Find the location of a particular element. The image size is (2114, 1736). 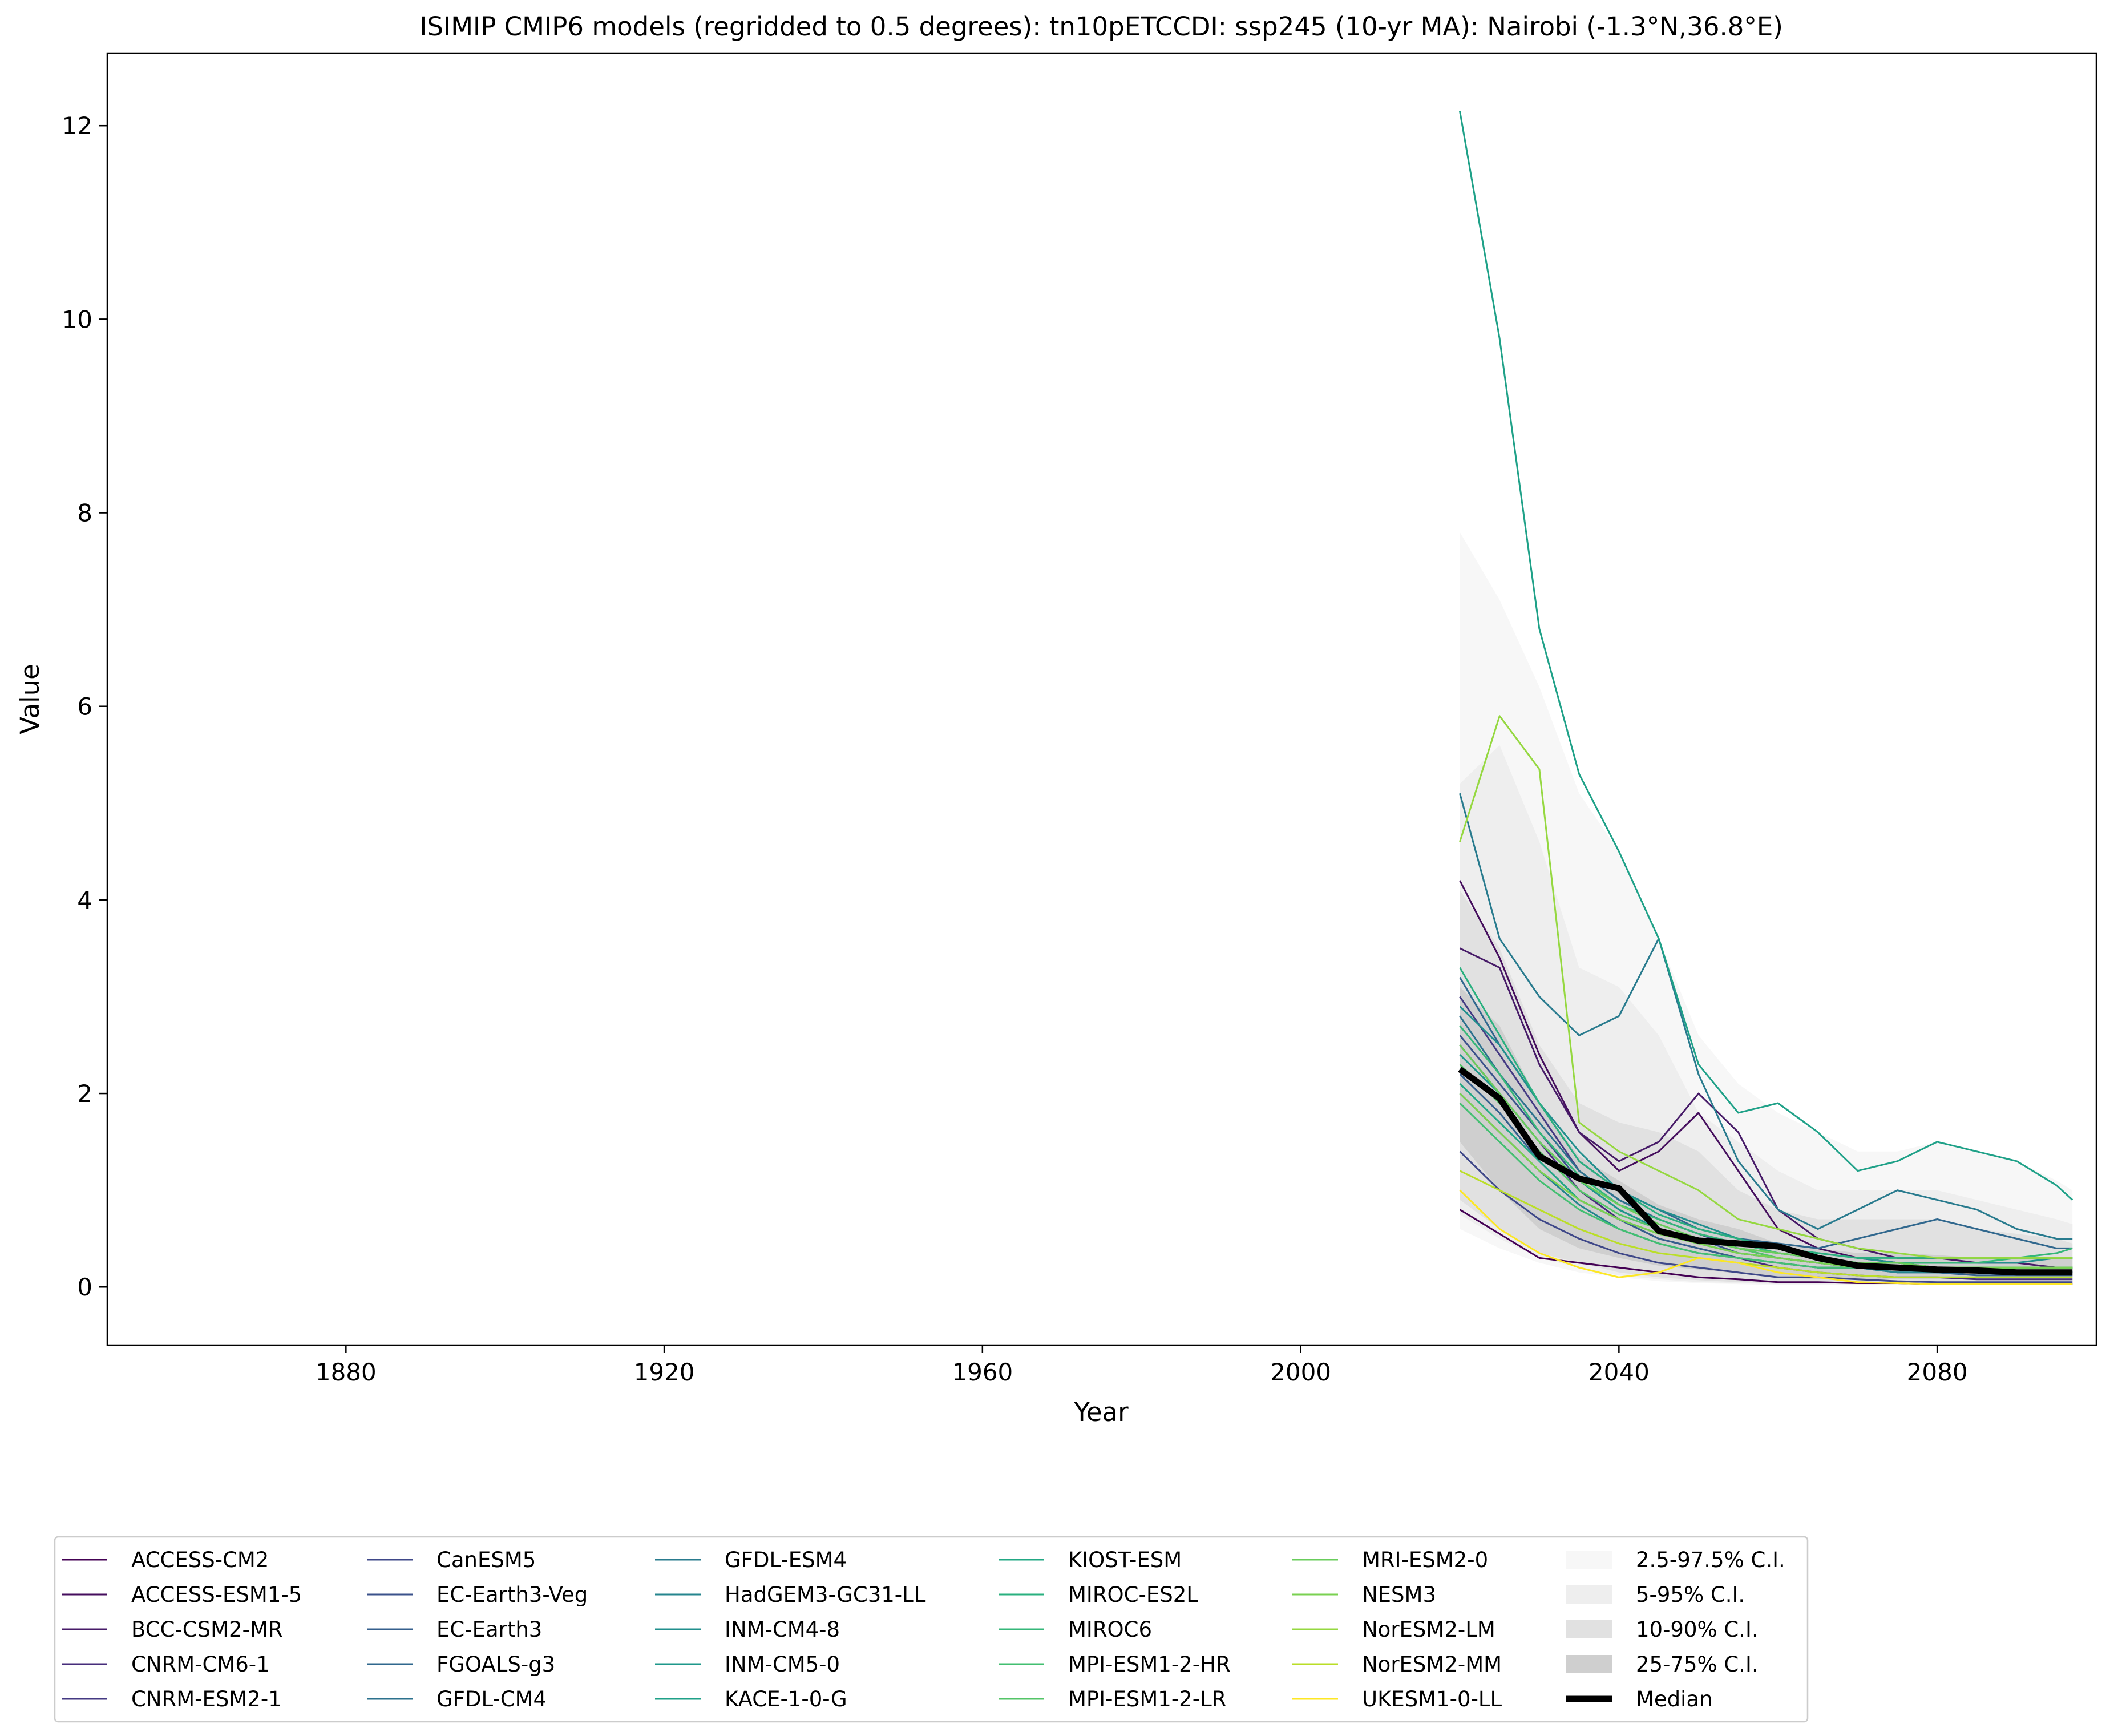

legend-label-20: MRI-ESM2-0 is located at coordinates (1425, 1560).